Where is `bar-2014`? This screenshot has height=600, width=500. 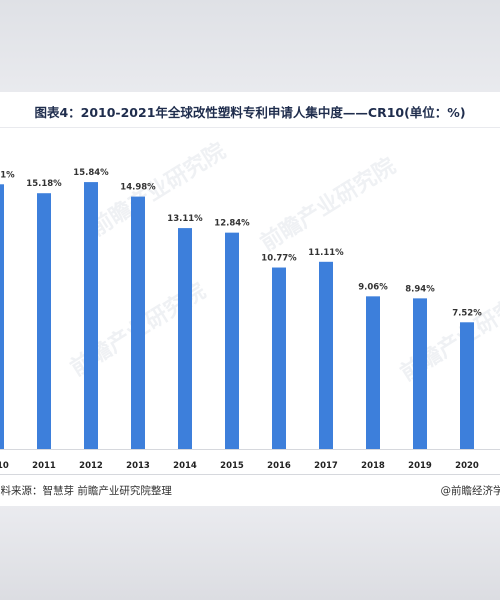 bar-2014 is located at coordinates (185, 338).